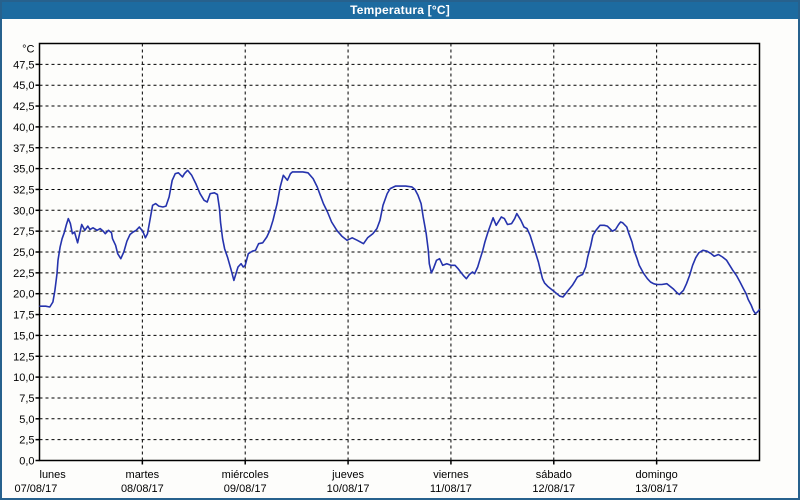  I want to click on x-date-label: 12/08/17, so click(553, 489).